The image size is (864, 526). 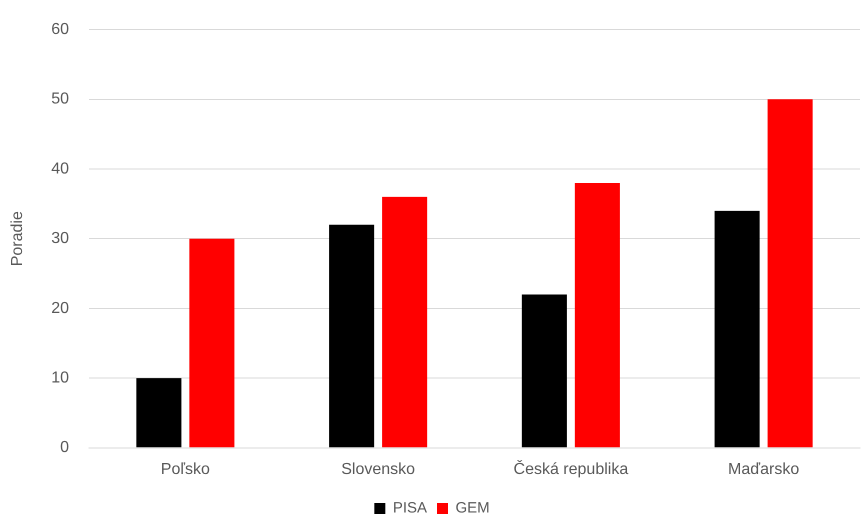 What do you see at coordinates (65, 447) in the screenshot?
I see `y-tick-label: 0` at bounding box center [65, 447].